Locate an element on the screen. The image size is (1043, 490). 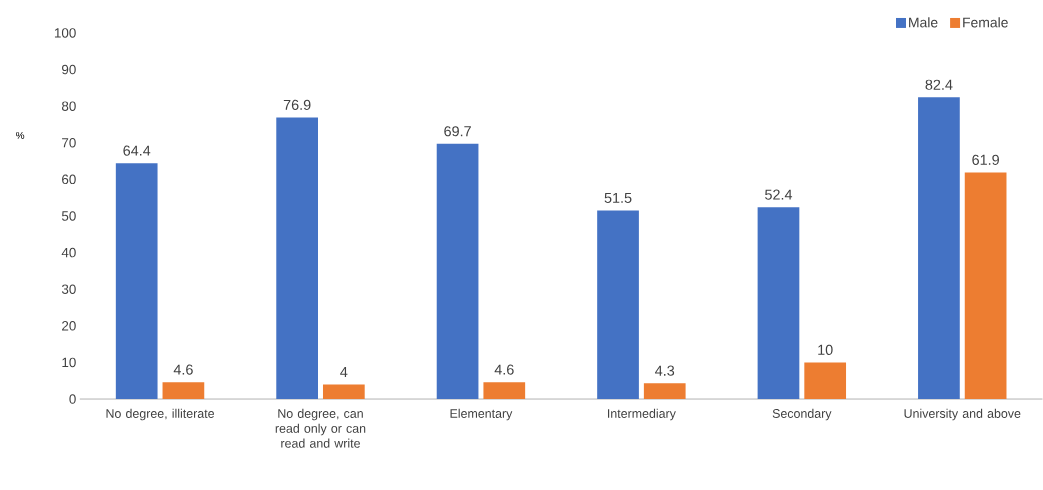
y-tick-label: 80 is located at coordinates (68, 106).